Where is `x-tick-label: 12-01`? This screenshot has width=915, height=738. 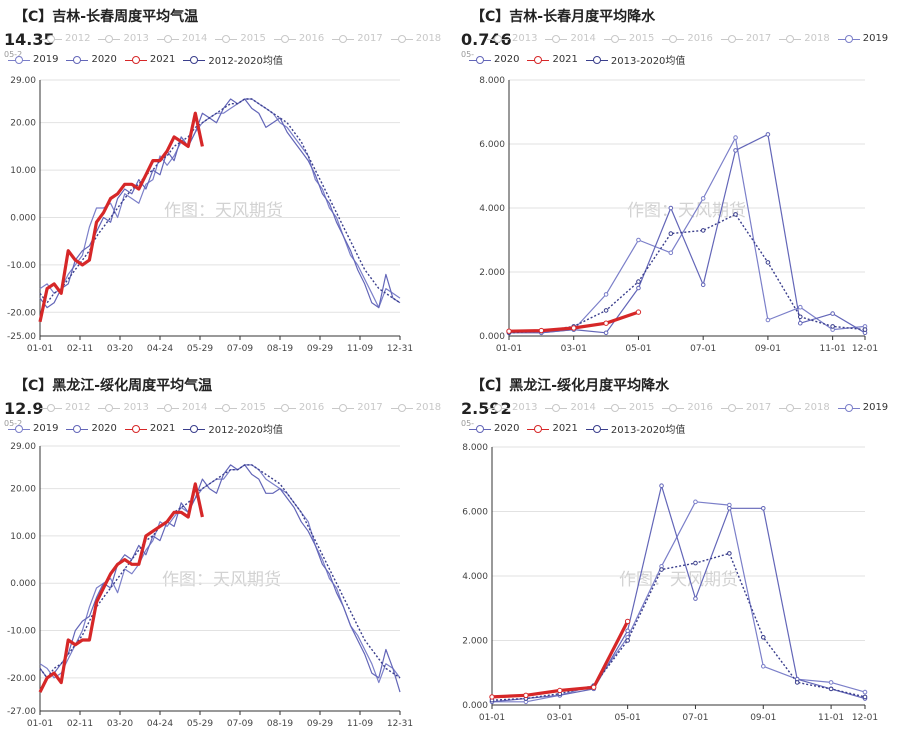 x-tick-label: 12-01 is located at coordinates (865, 349).